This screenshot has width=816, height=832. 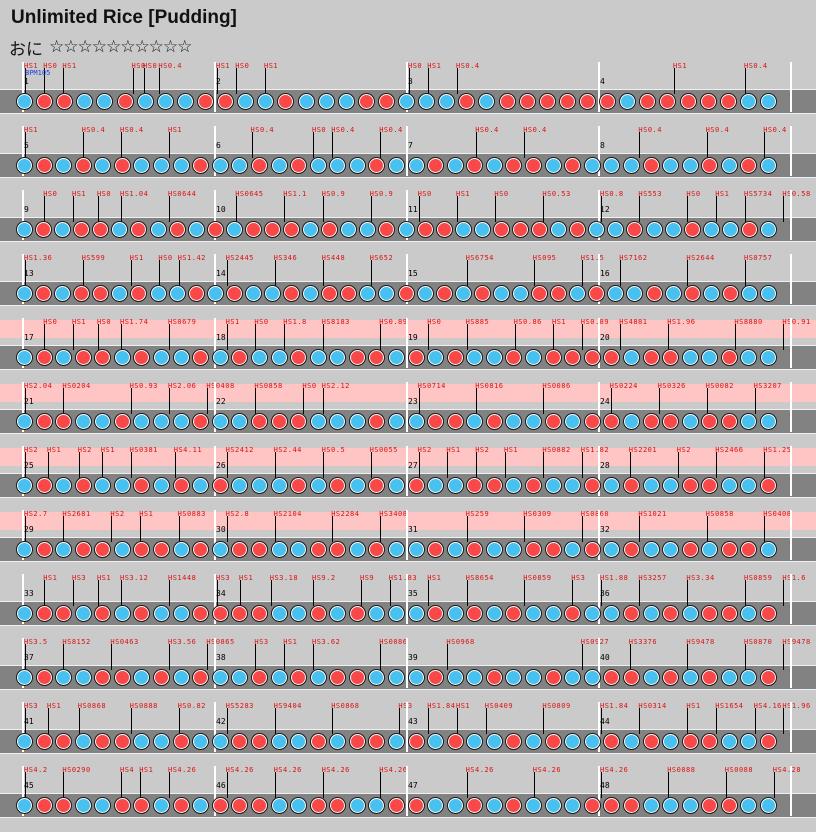 What do you see at coordinates (602, 145) in the screenshot?
I see `measure-number: 8` at bounding box center [602, 145].